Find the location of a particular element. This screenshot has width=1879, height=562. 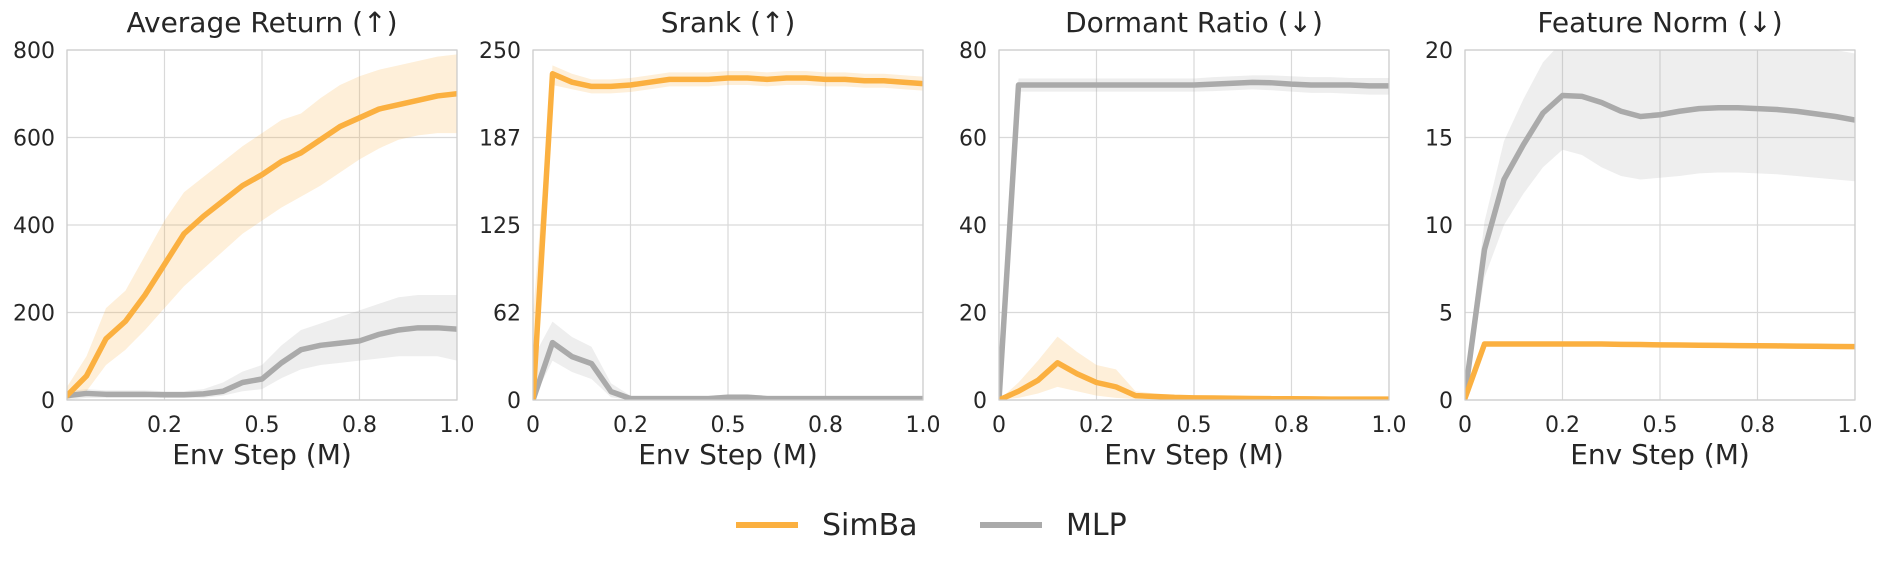

chart-title: Feature Norm (↓) is located at coordinates (1659, 22).